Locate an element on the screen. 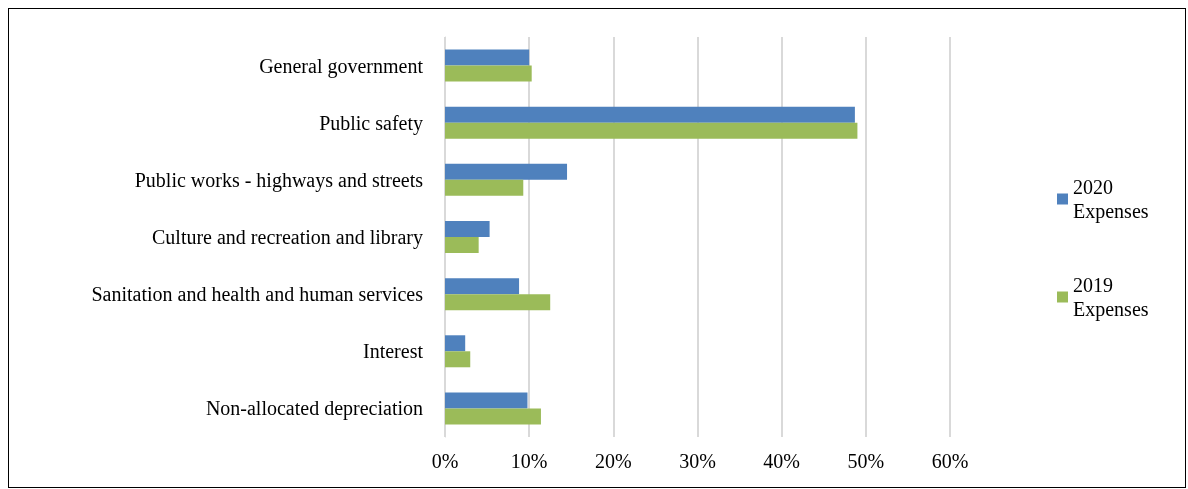  legend-label: 2020 Expenses is located at coordinates (1111, 199).